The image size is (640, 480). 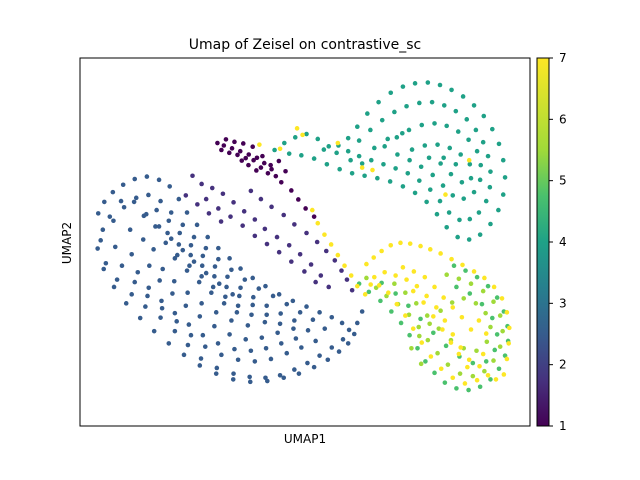 What do you see at coordinates (543, 242) in the screenshot?
I see `colorbar` at bounding box center [543, 242].